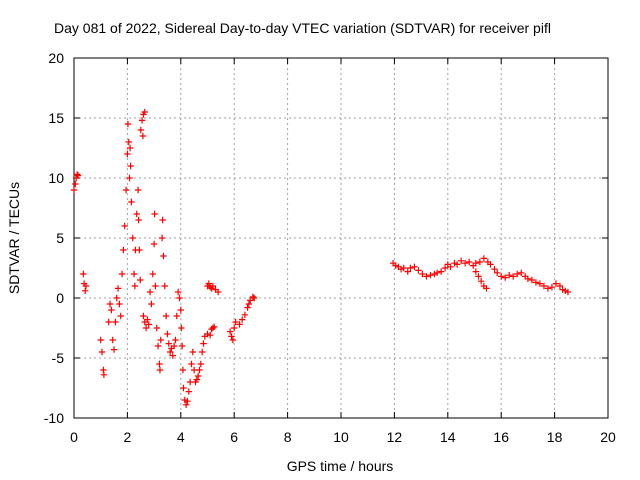 This screenshot has height=480, width=640. What do you see at coordinates (58, 358) in the screenshot?
I see `y-tick-label: -5` at bounding box center [58, 358].